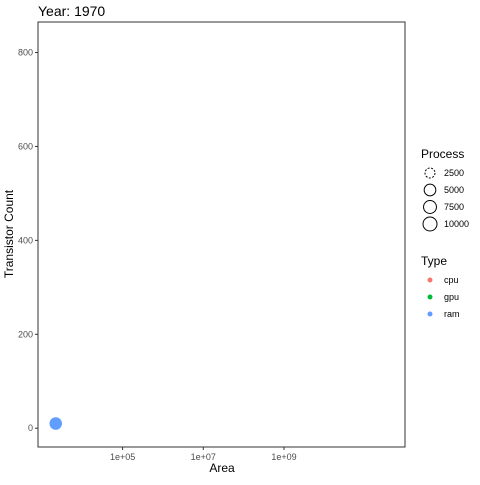 The width and height of the screenshot is (480, 485). Describe the element at coordinates (451, 297) in the screenshot. I see `color-legend-label: gpu` at that location.